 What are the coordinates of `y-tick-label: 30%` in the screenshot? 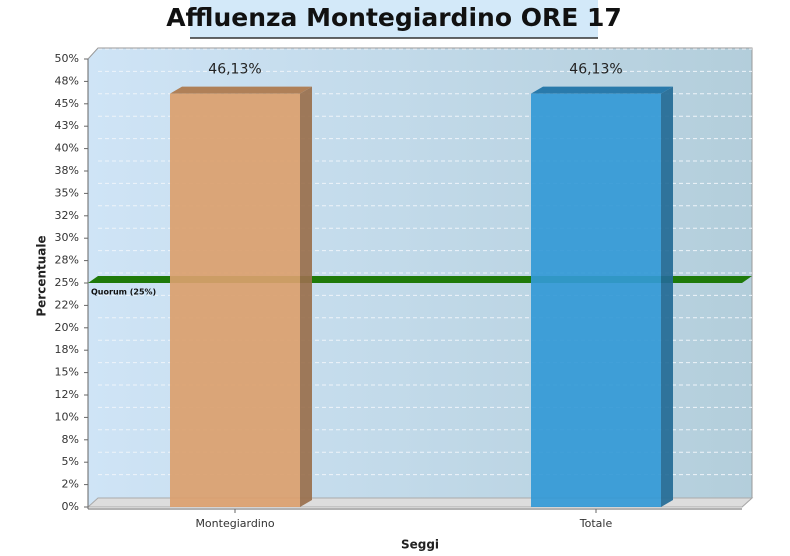 It's located at (67, 237).